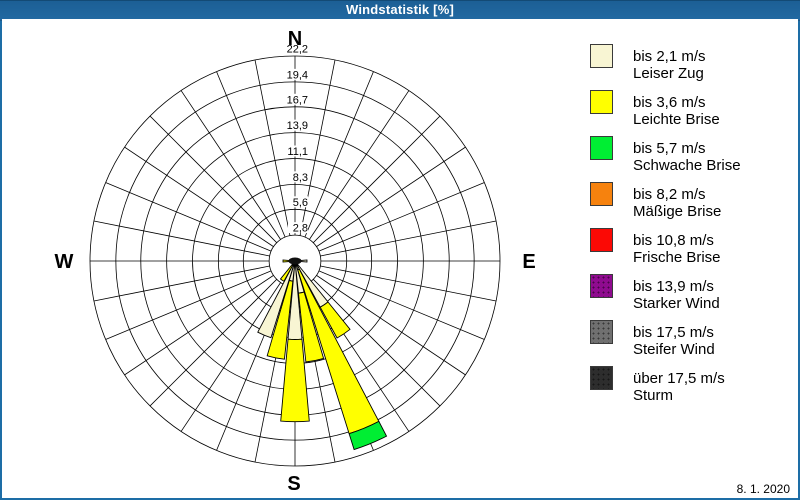  I want to click on legend-labels: bis 17,5 m/s Steifer Wind, so click(674, 341).